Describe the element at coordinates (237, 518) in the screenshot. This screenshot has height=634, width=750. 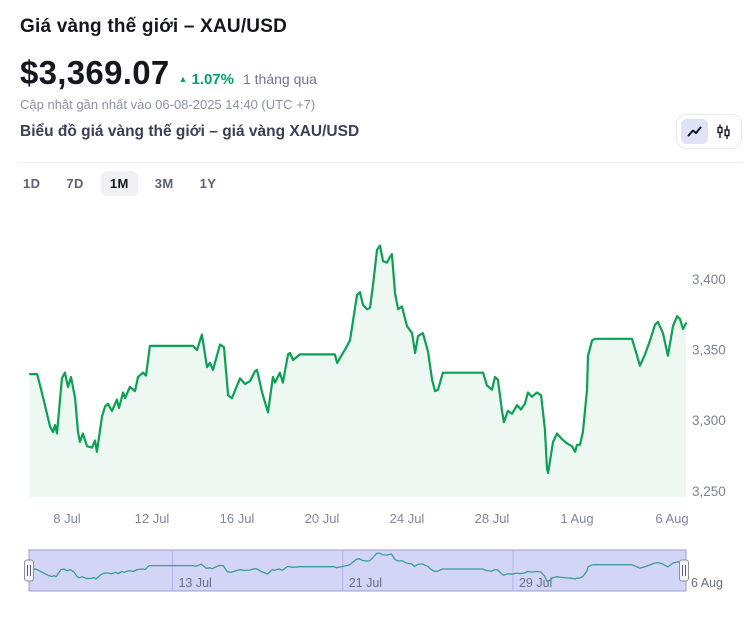
I see `x-axis-label: 16 Jul` at that location.